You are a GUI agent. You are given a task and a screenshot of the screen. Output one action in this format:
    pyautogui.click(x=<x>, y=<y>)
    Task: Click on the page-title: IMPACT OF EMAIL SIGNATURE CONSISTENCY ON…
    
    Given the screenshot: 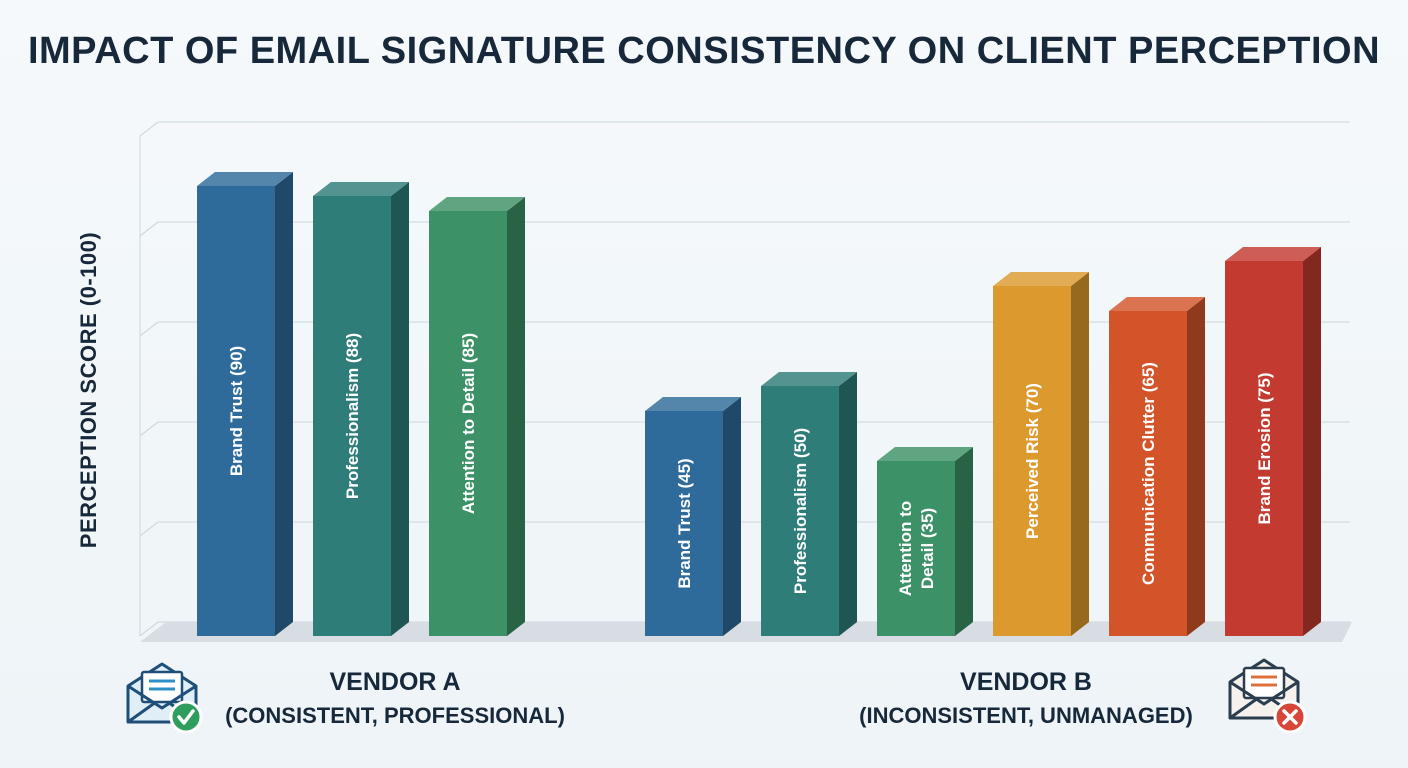 What is the action you would take?
    pyautogui.click(x=704, y=51)
    